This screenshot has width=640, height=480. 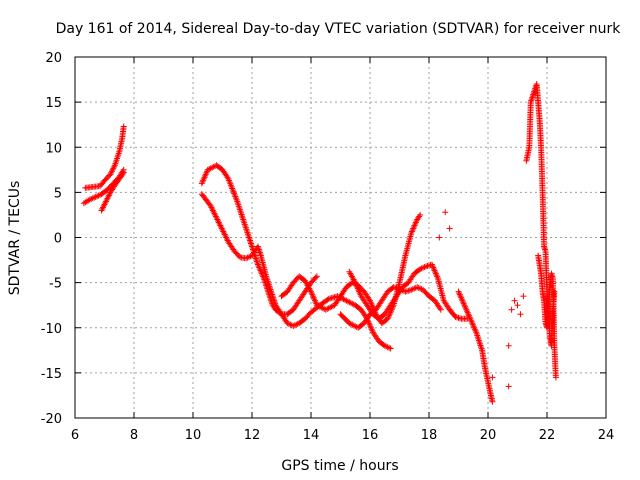 What do you see at coordinates (475, 346) in the screenshot?
I see `series-track-i` at bounding box center [475, 346].